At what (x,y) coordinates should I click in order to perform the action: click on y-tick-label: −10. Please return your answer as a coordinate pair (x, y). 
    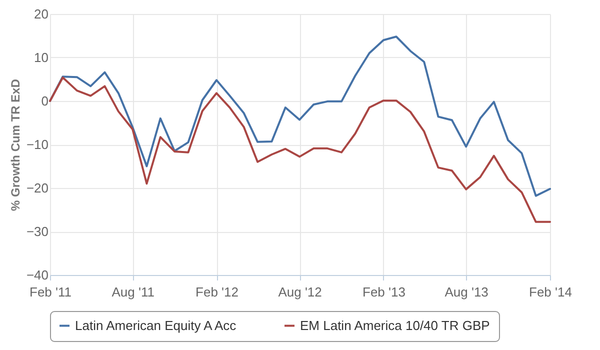
    Looking at the image, I should click on (37, 144).